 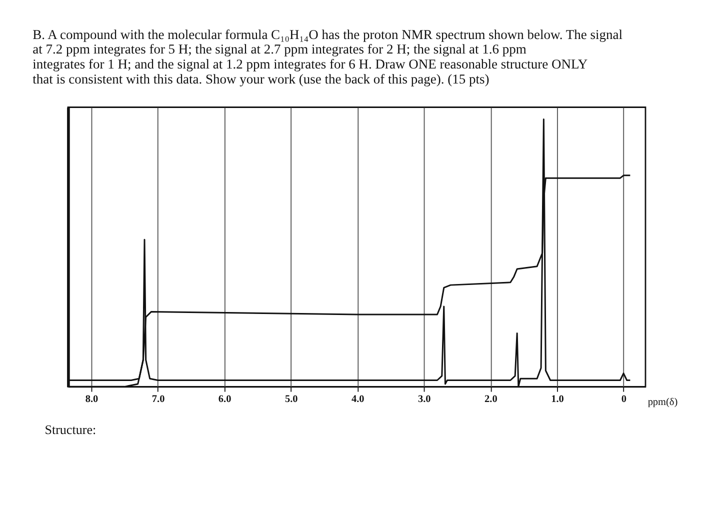 What do you see at coordinates (357, 400) in the screenshot?
I see `x-tick-label: 4.0` at bounding box center [357, 400].